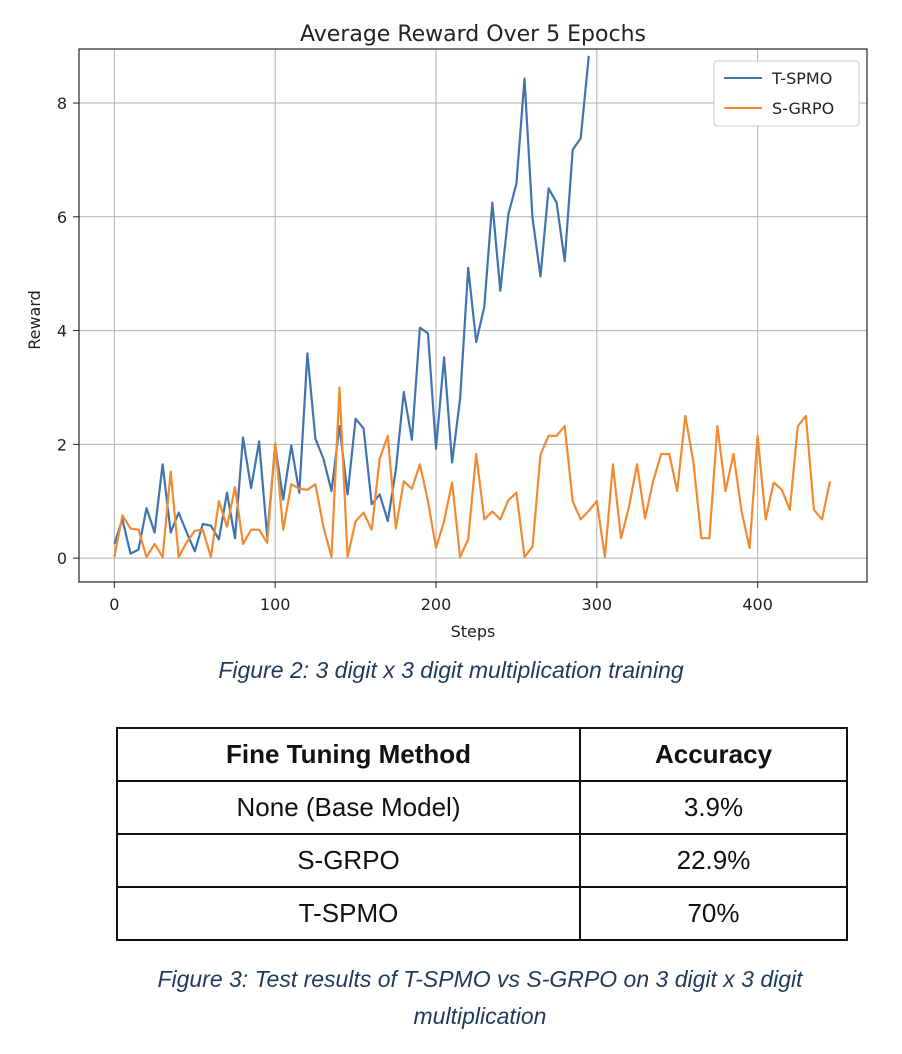 The image size is (902, 1054). I want to click on accuracy-cell: 70%, so click(713, 913).